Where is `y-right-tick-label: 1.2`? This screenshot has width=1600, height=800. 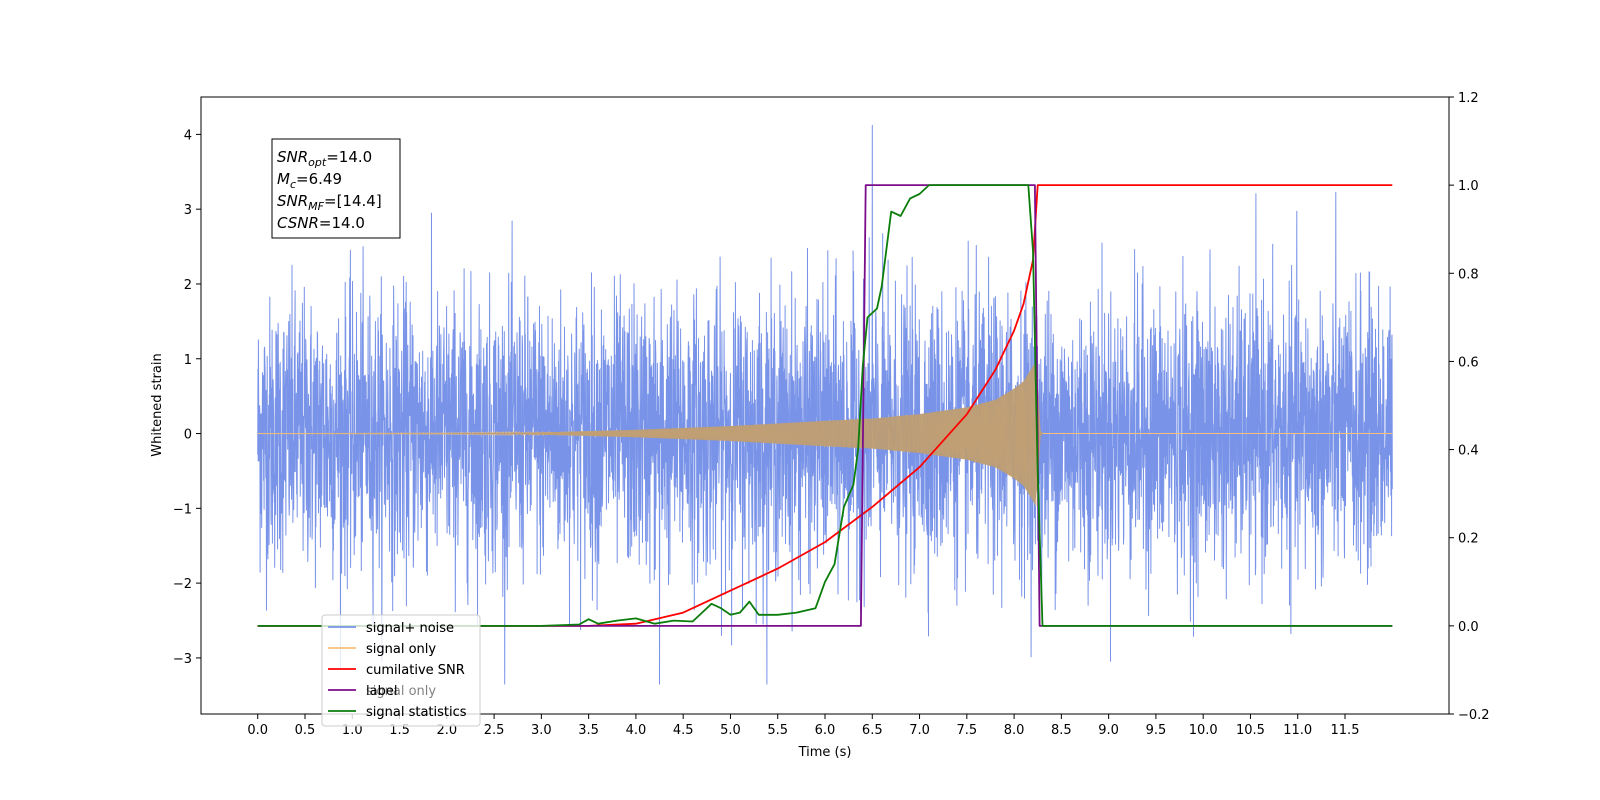
y-right-tick-label: 1.2 is located at coordinates (1468, 98).